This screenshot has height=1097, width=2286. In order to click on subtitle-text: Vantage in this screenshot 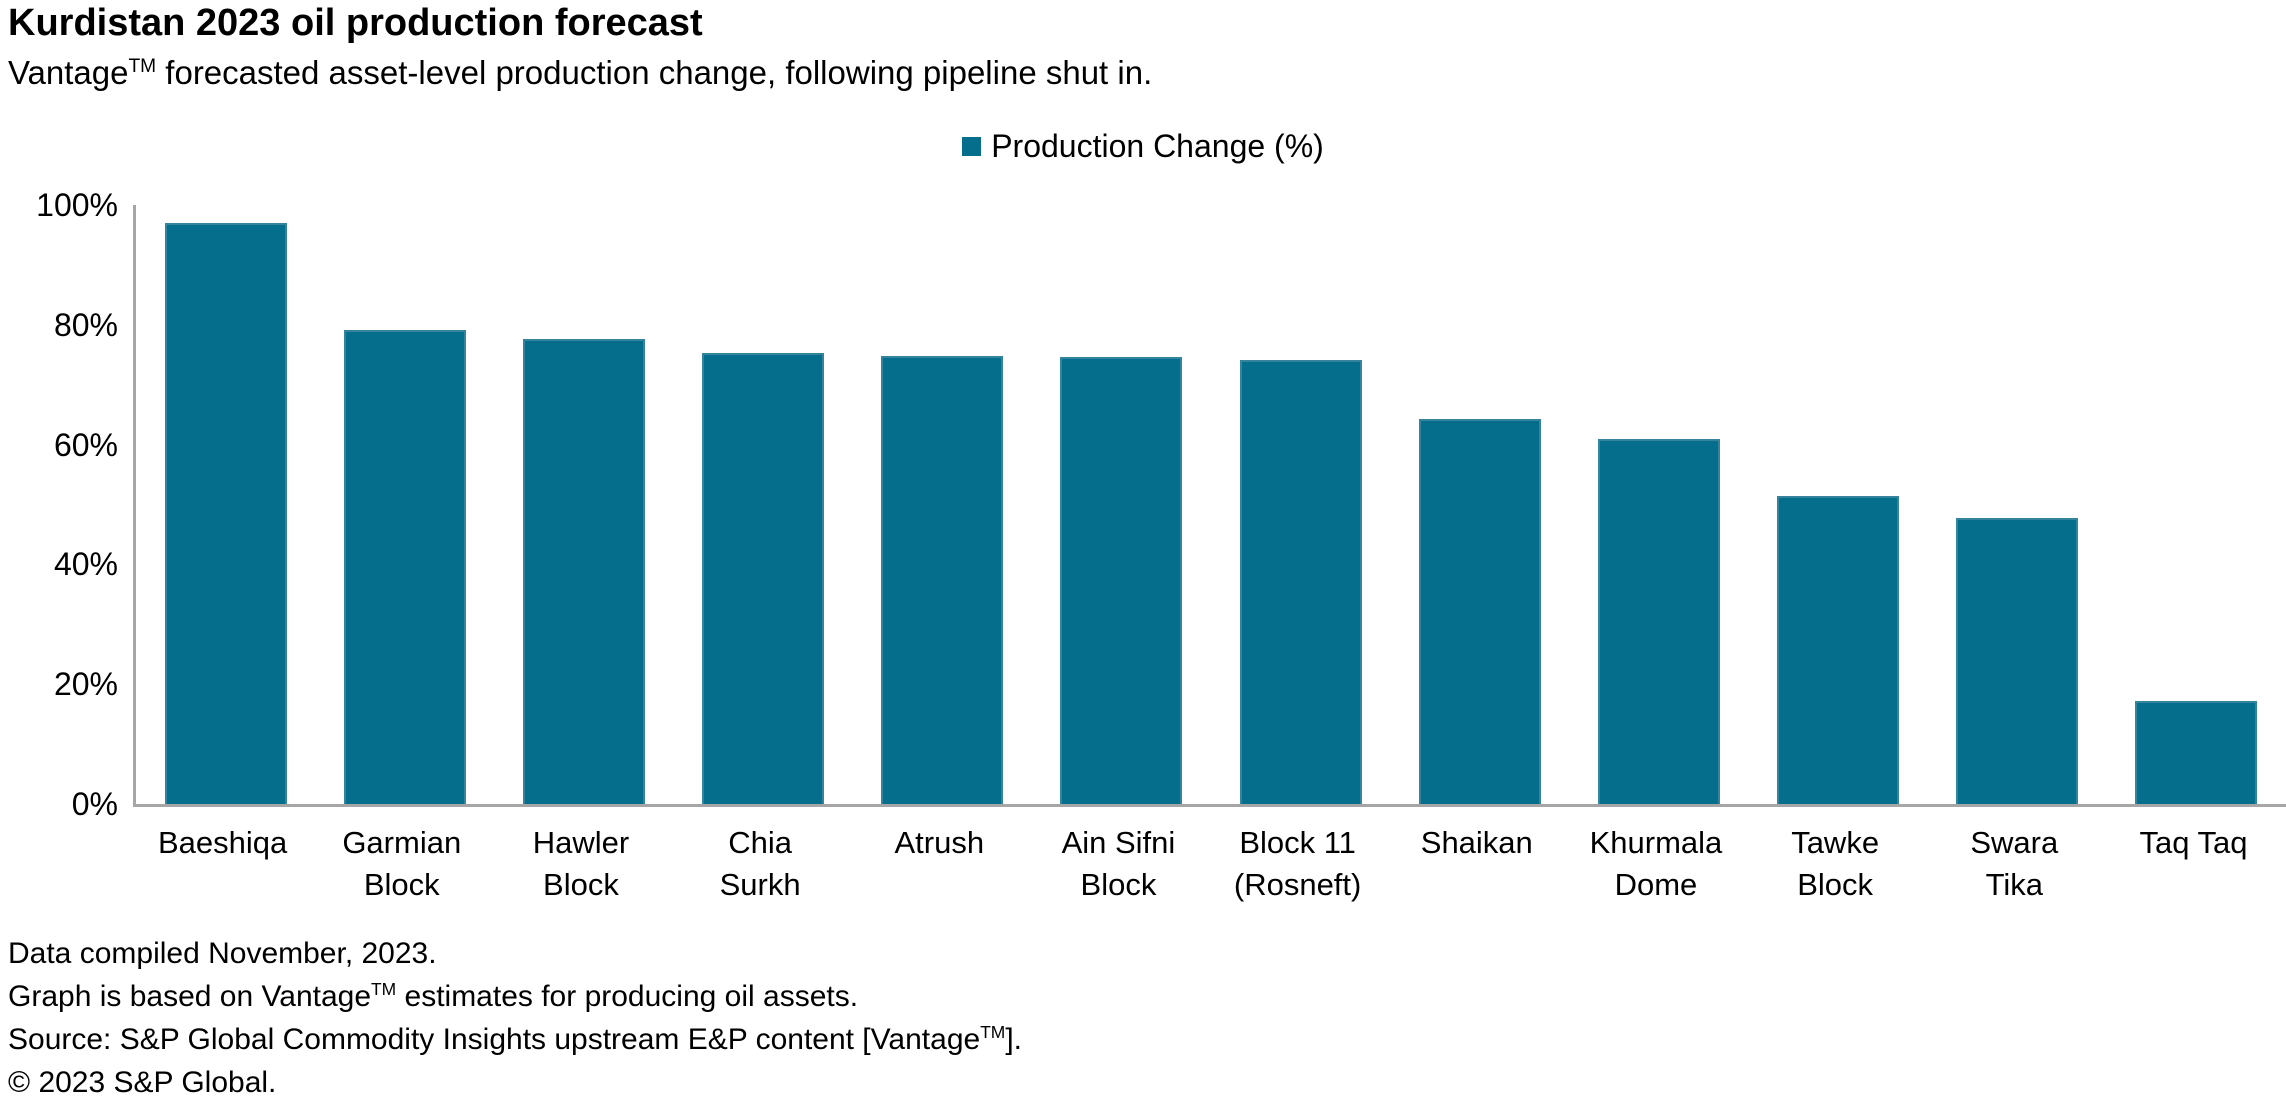, I will do `click(68, 72)`.